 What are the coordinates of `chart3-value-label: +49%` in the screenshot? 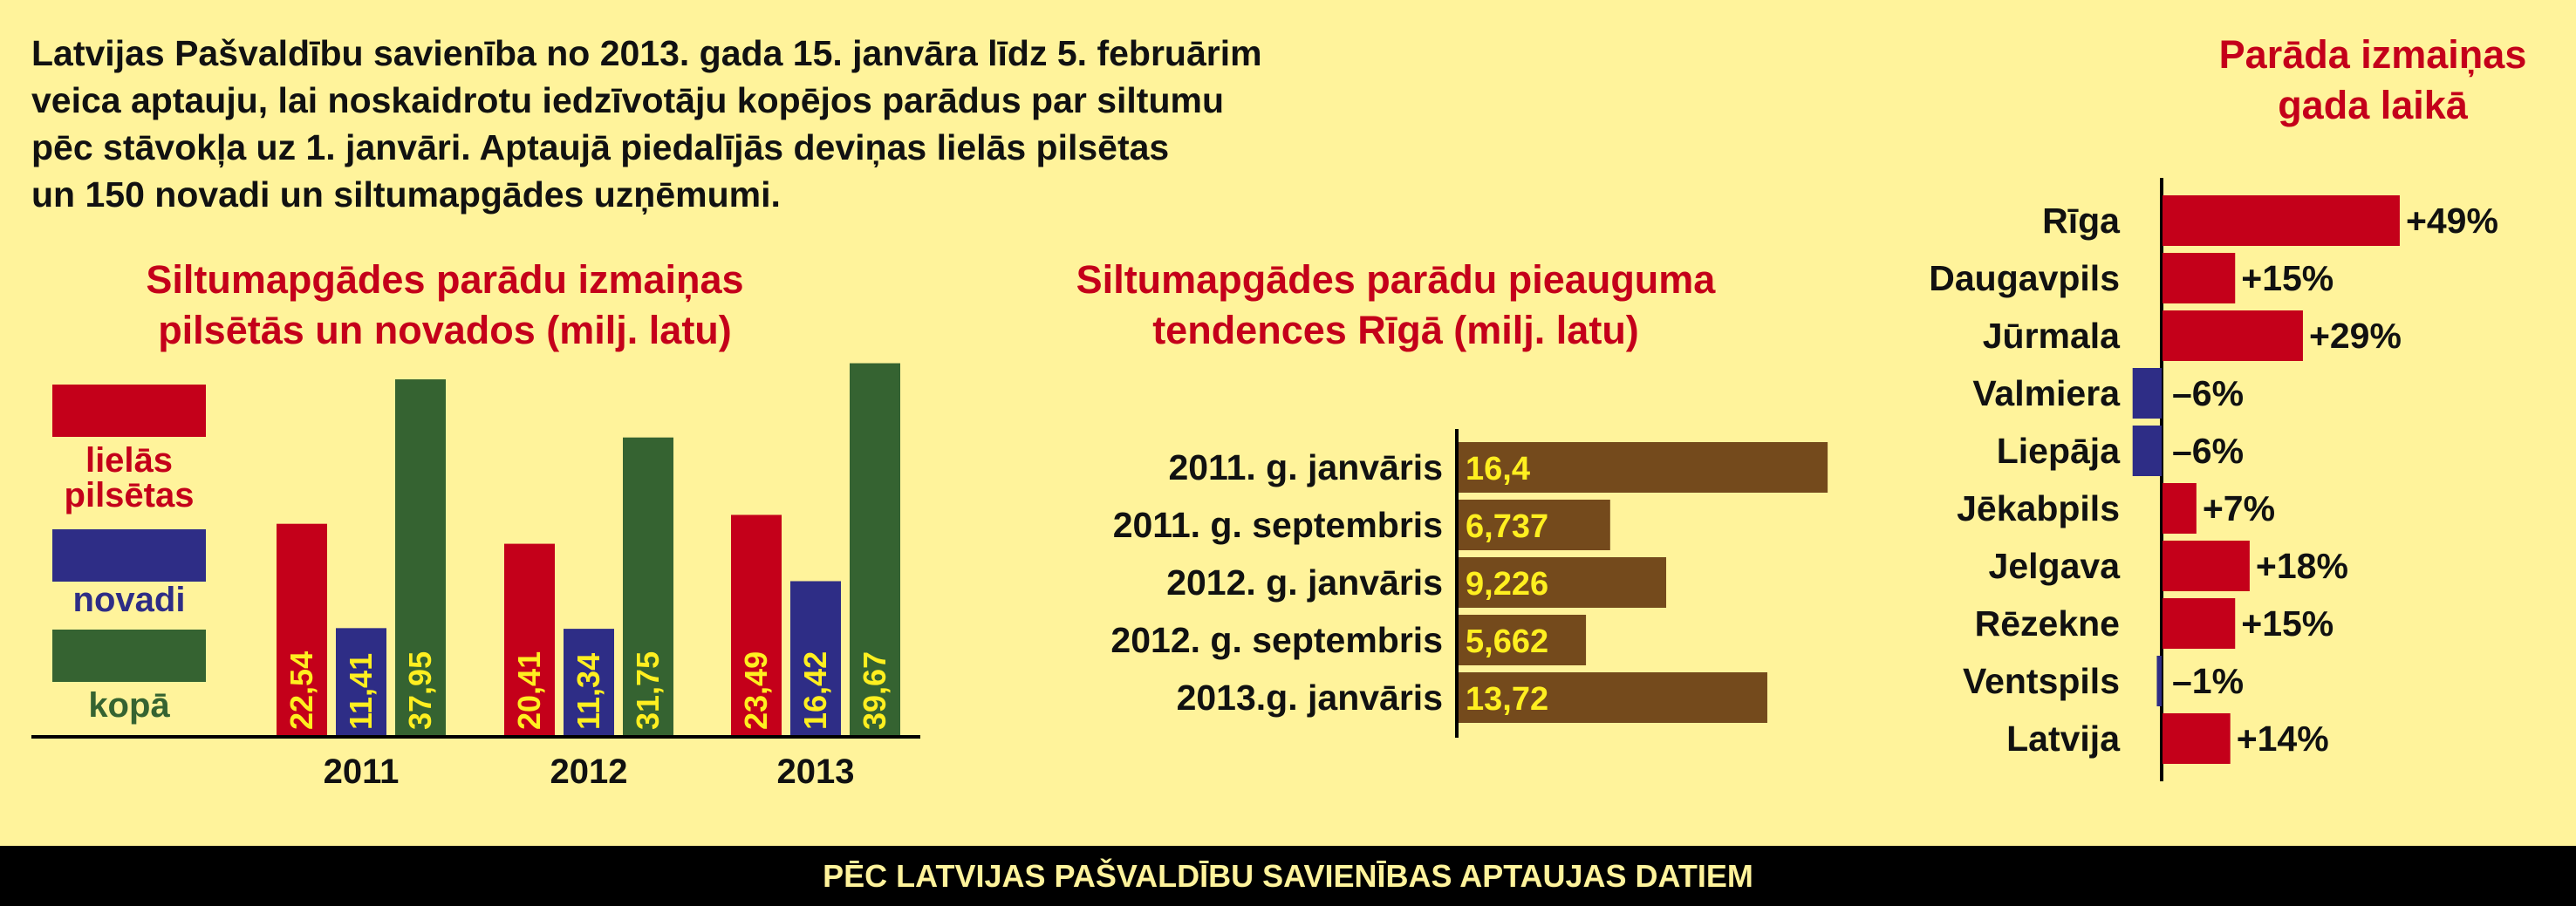 It's located at (2452, 221).